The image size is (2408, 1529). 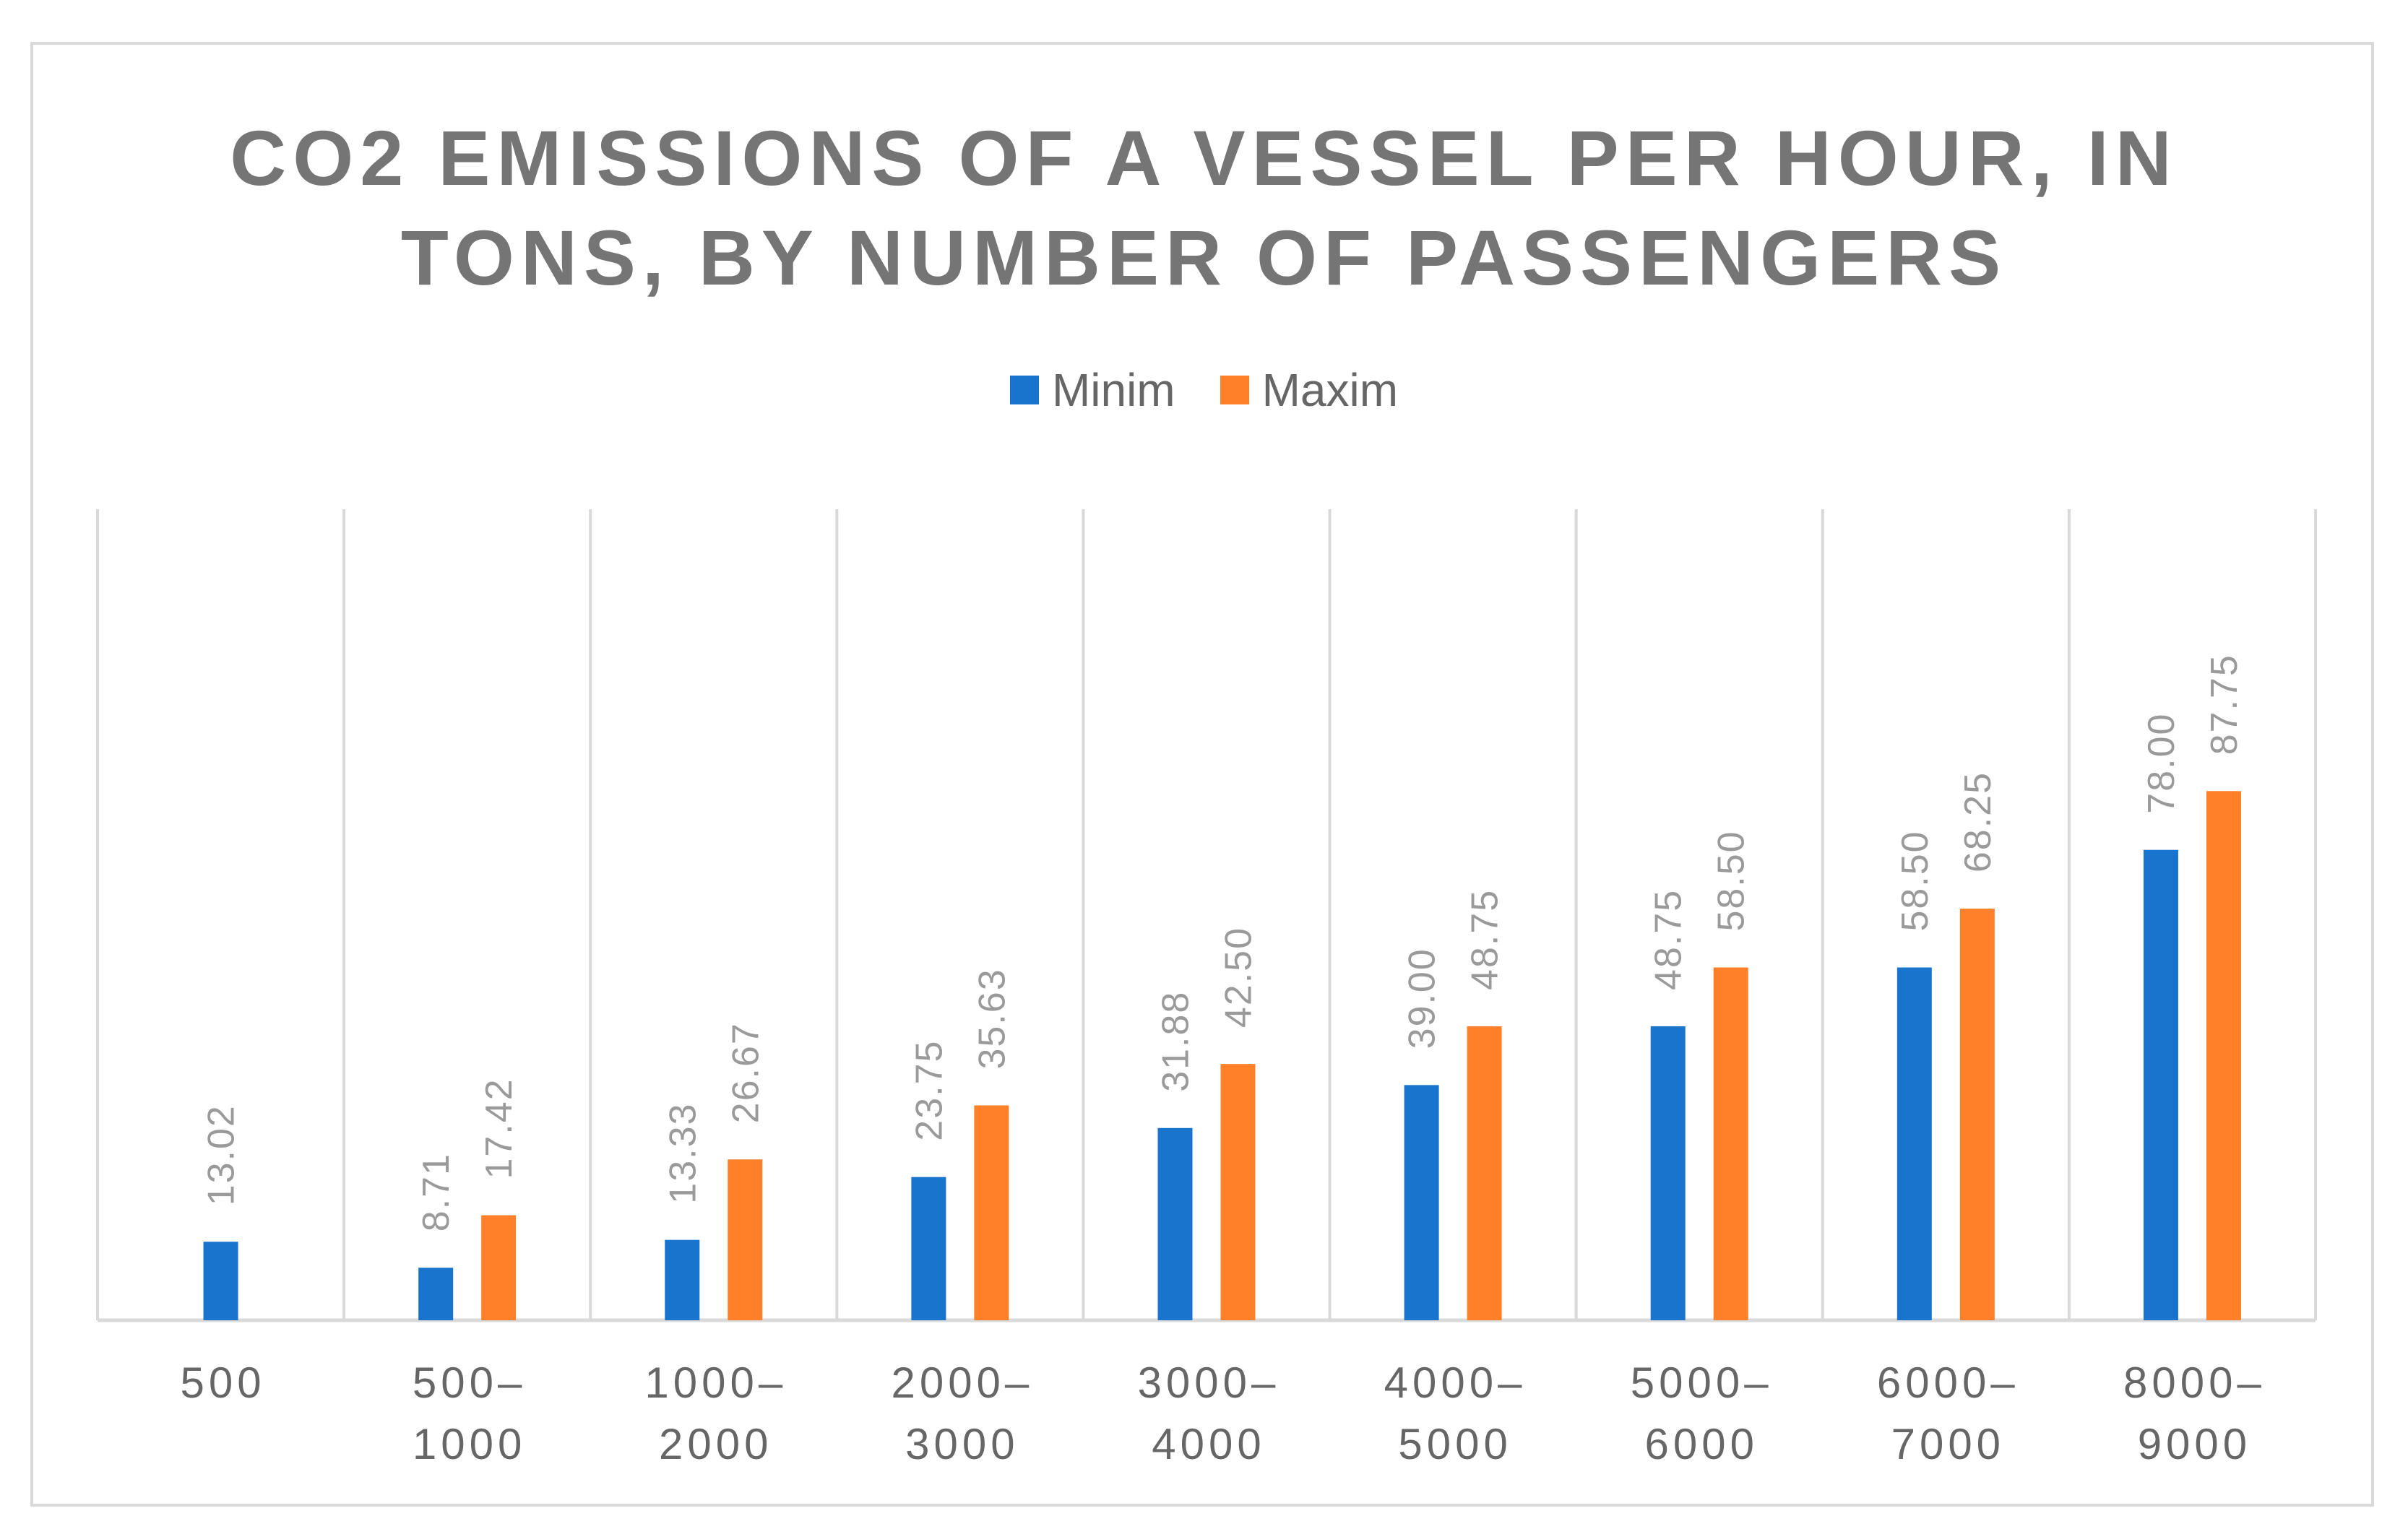 I want to click on data-label-minim: 78.00, so click(x=2162, y=763).